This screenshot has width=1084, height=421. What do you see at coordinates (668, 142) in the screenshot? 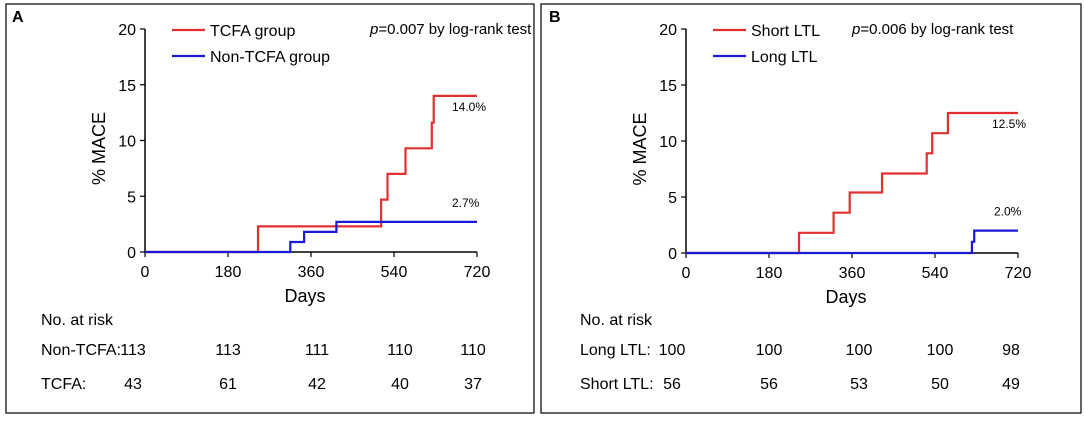
I see `panel-b-y-tick-label: 10` at bounding box center [668, 142].